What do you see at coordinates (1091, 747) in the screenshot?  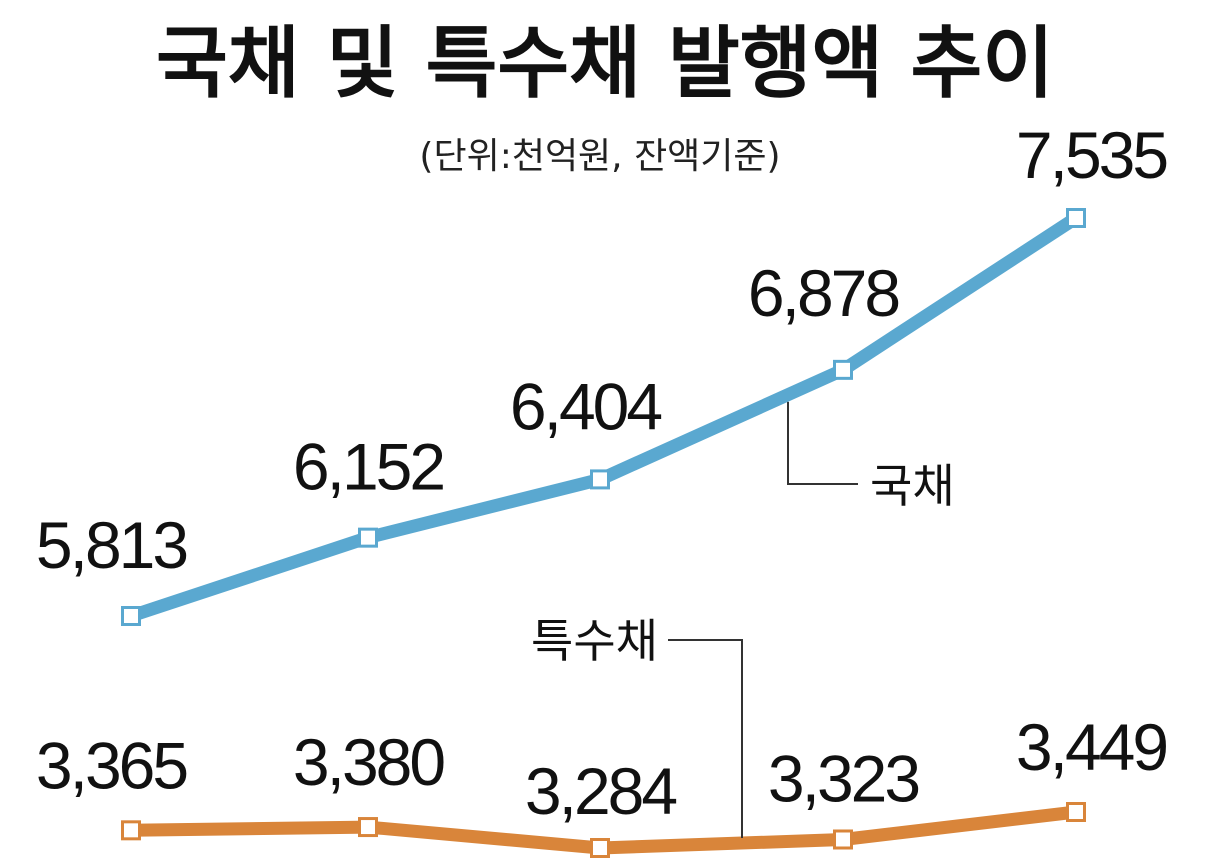 I see `data-label-1-4: 3,449` at bounding box center [1091, 747].